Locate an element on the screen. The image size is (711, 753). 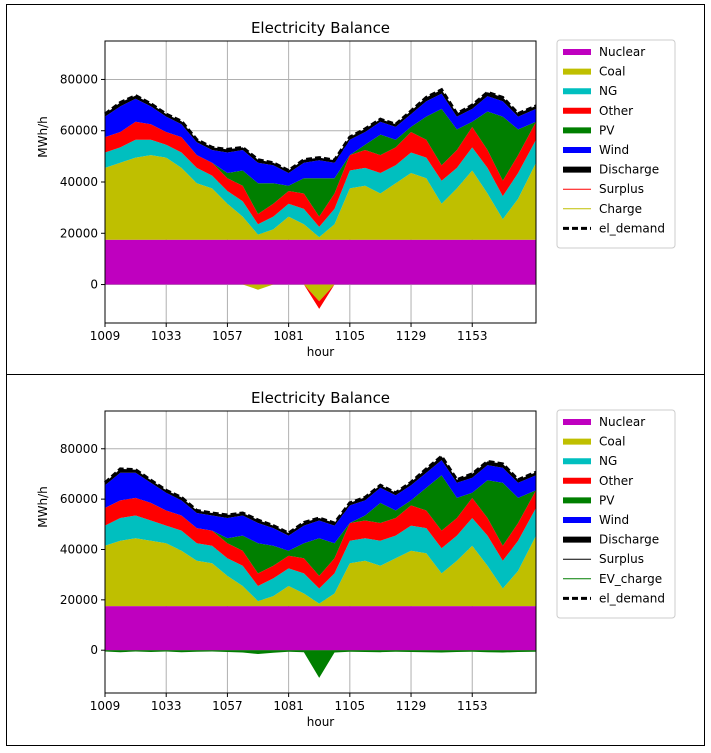
area-charge is located at coordinates (320, 293).